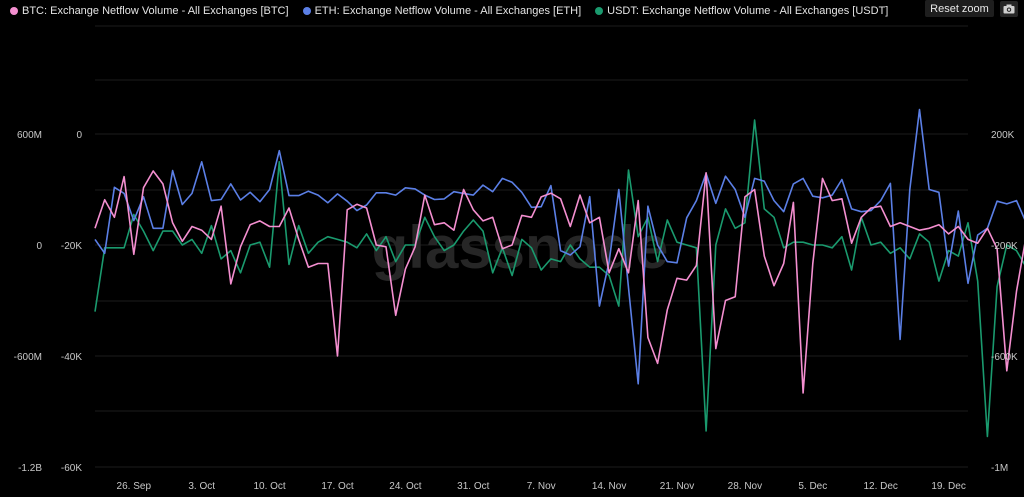 This screenshot has width=1024, height=497. Describe the element at coordinates (745, 486) in the screenshot. I see `x-tick-label: 28. Nov` at that location.